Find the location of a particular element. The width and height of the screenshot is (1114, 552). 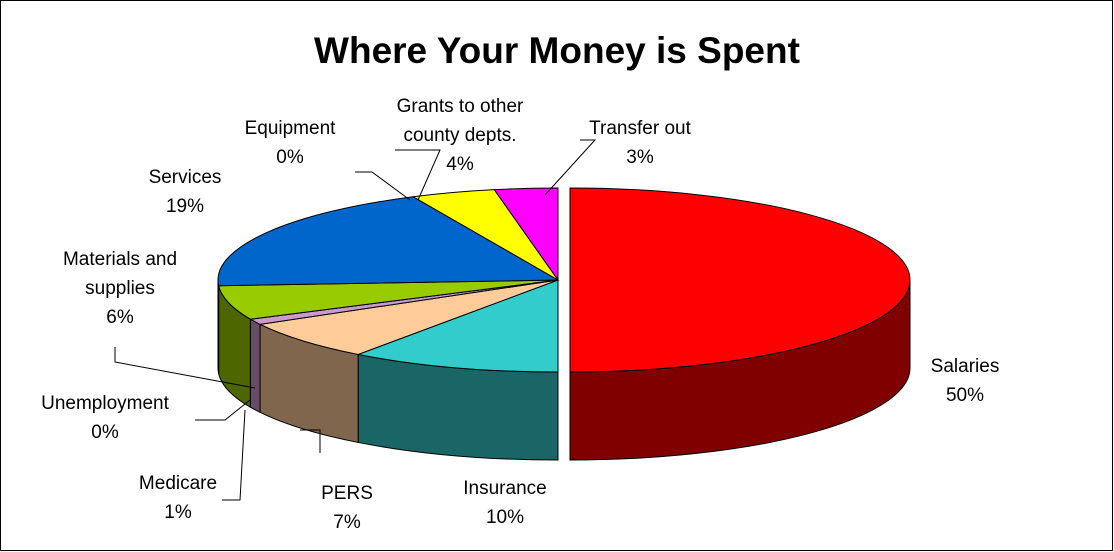

value-label: 6% is located at coordinates (120, 317).